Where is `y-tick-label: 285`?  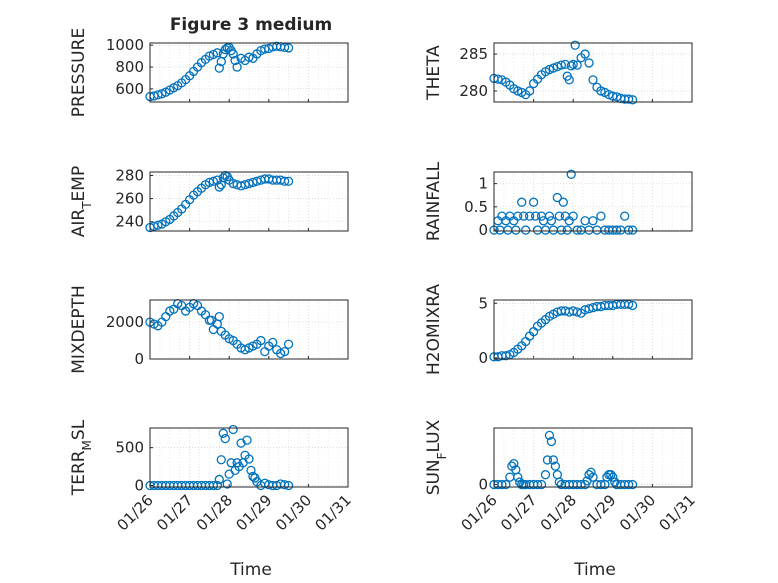 y-tick-label: 285 is located at coordinates (473, 54).